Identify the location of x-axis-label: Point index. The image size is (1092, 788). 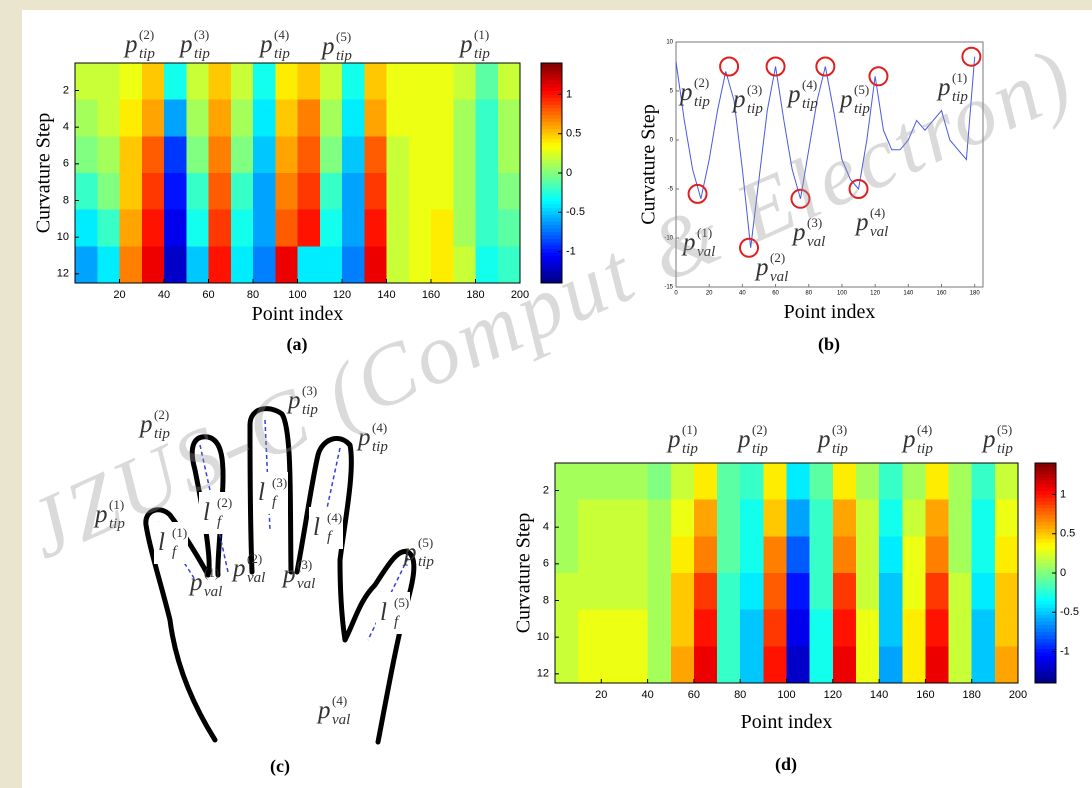
(787, 722).